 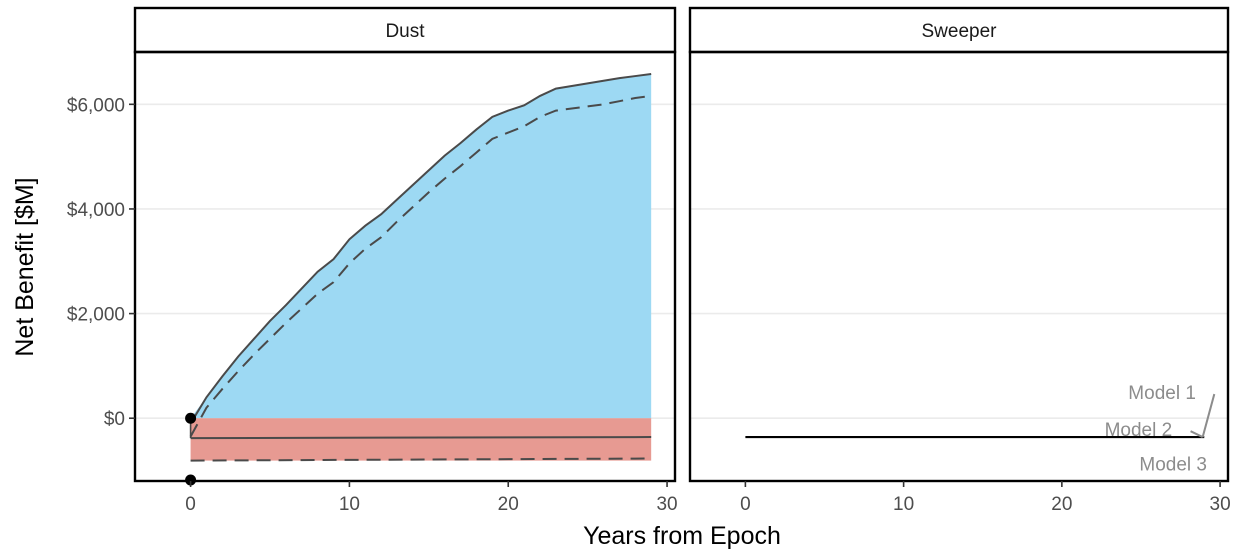 I want to click on x-tick-label-p1-2: 20, so click(x=1061, y=504).